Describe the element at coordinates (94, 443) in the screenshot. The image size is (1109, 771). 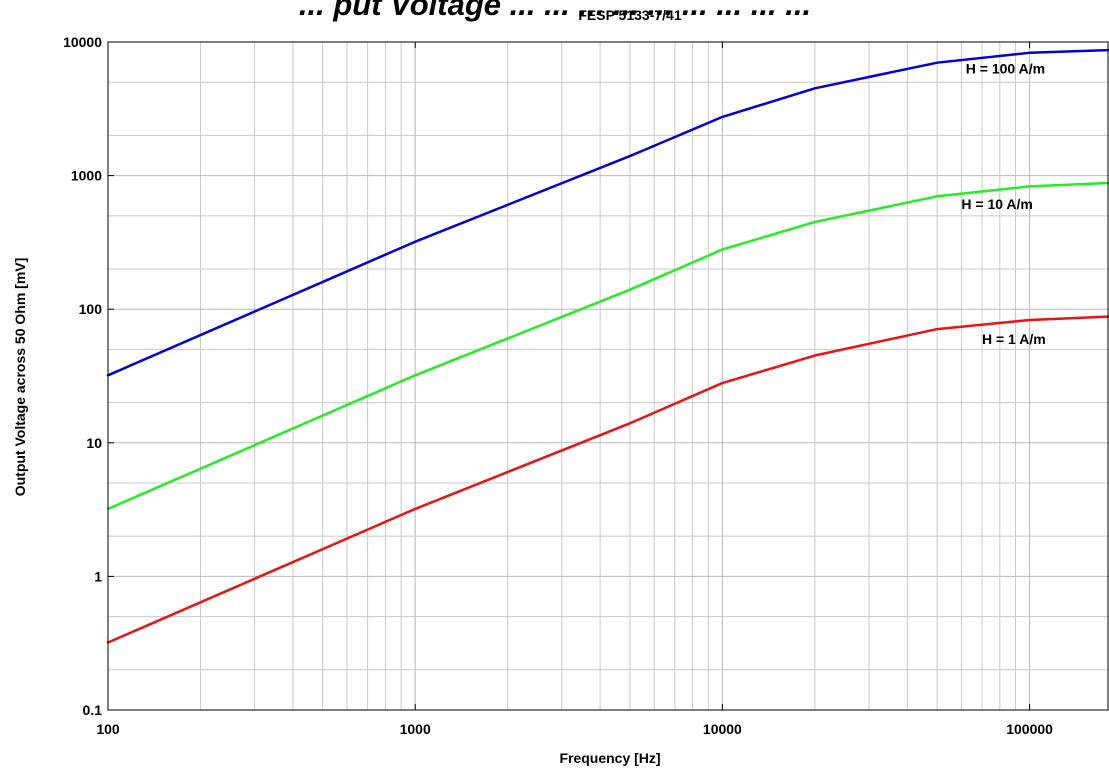
I see `y-tick-label: 10` at that location.